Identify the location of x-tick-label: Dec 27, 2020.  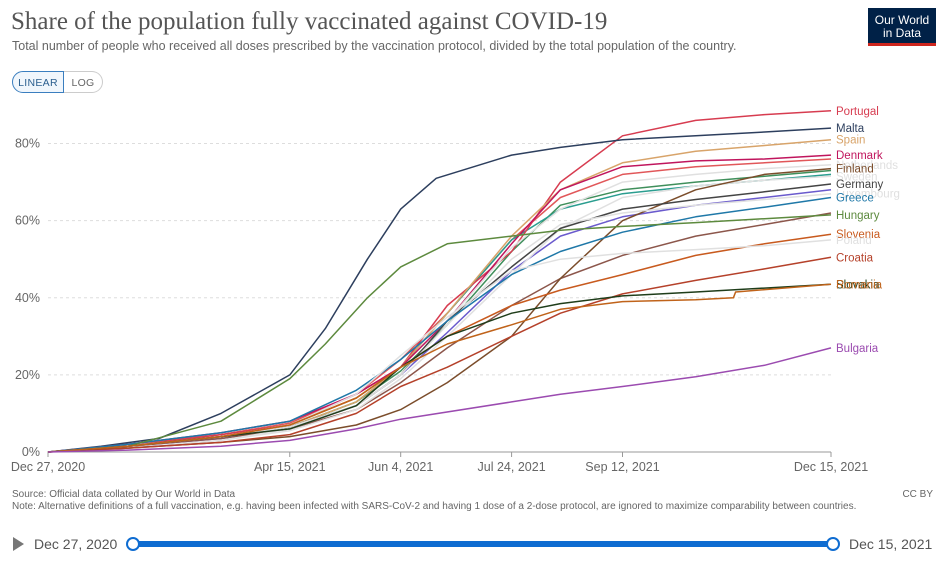
(48, 467).